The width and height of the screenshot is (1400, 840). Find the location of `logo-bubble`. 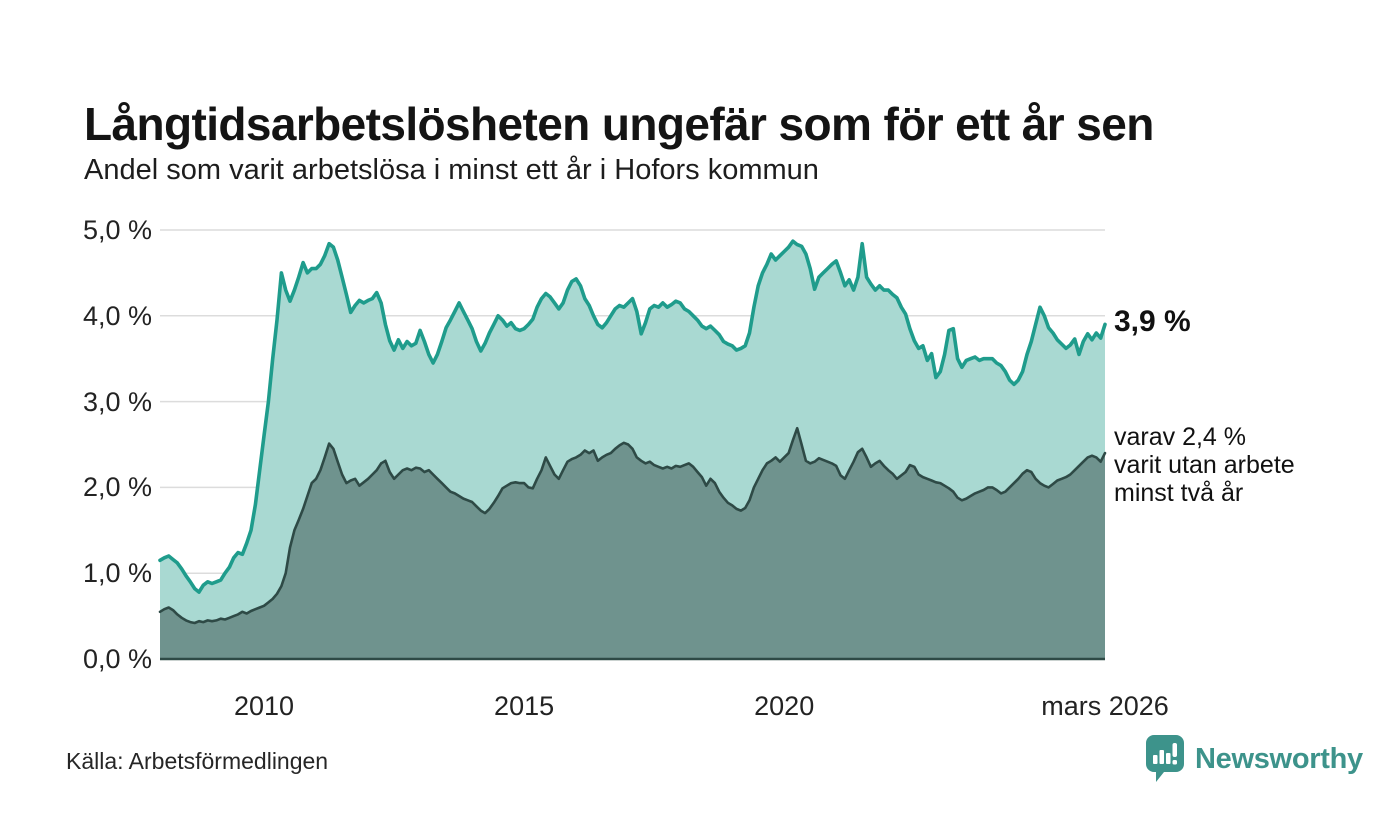

logo-bubble is located at coordinates (1165, 758).